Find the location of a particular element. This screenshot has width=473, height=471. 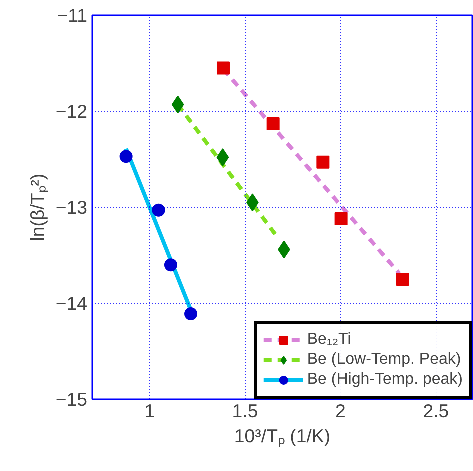

legend-label: Be (Low-Temp. Peak) is located at coordinates (384, 360).